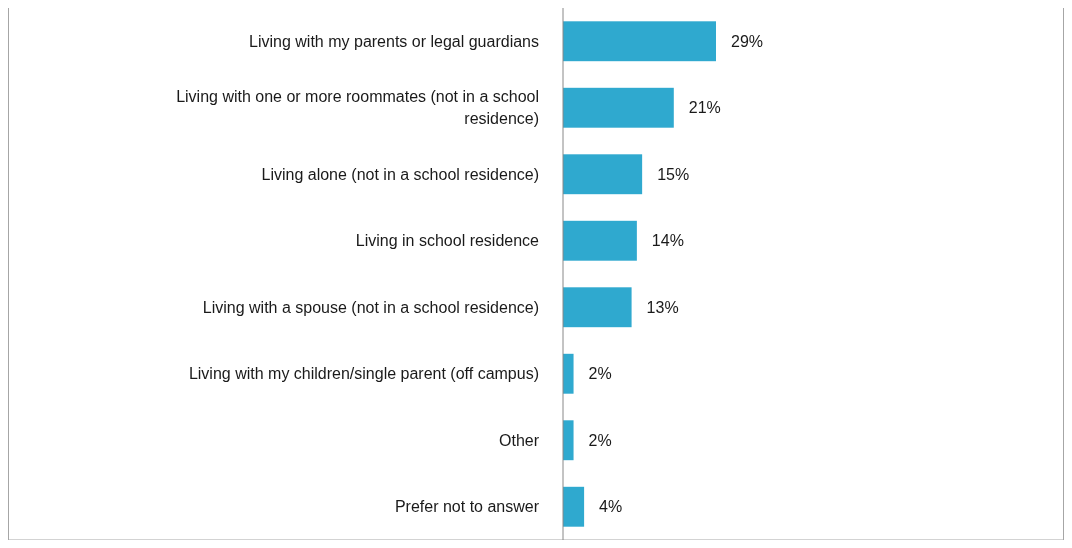  Describe the element at coordinates (357, 108) in the screenshot. I see `y-tick-label: Living with one or more roommates (not in a school residence)` at that location.